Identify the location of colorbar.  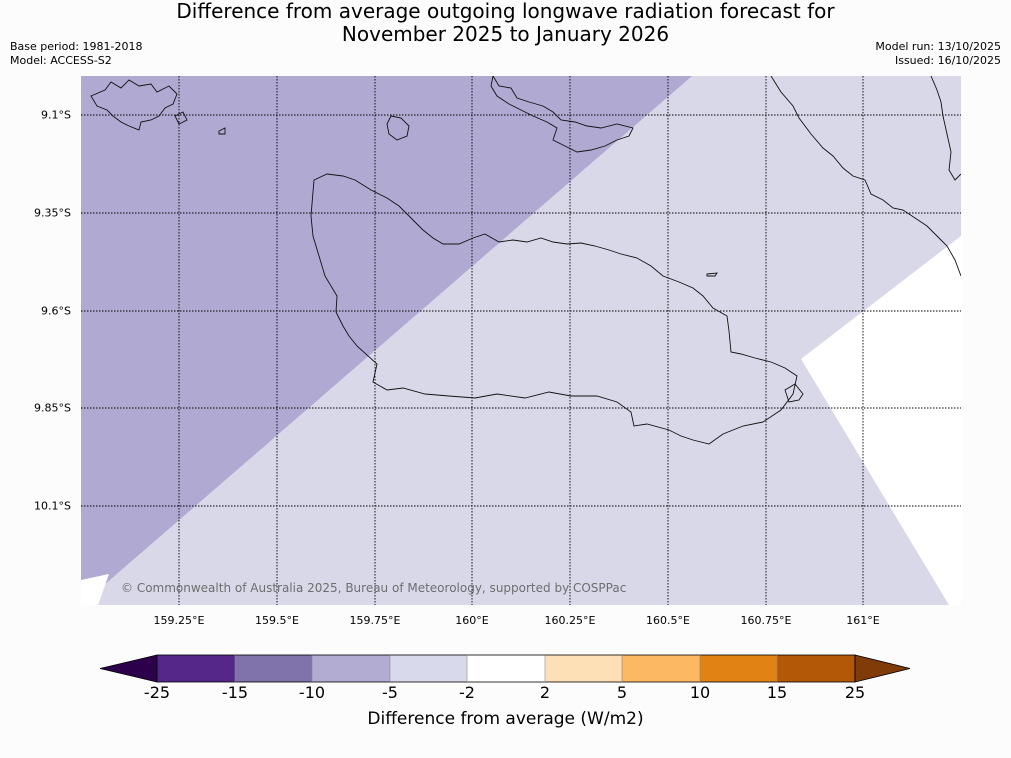
(505, 668).